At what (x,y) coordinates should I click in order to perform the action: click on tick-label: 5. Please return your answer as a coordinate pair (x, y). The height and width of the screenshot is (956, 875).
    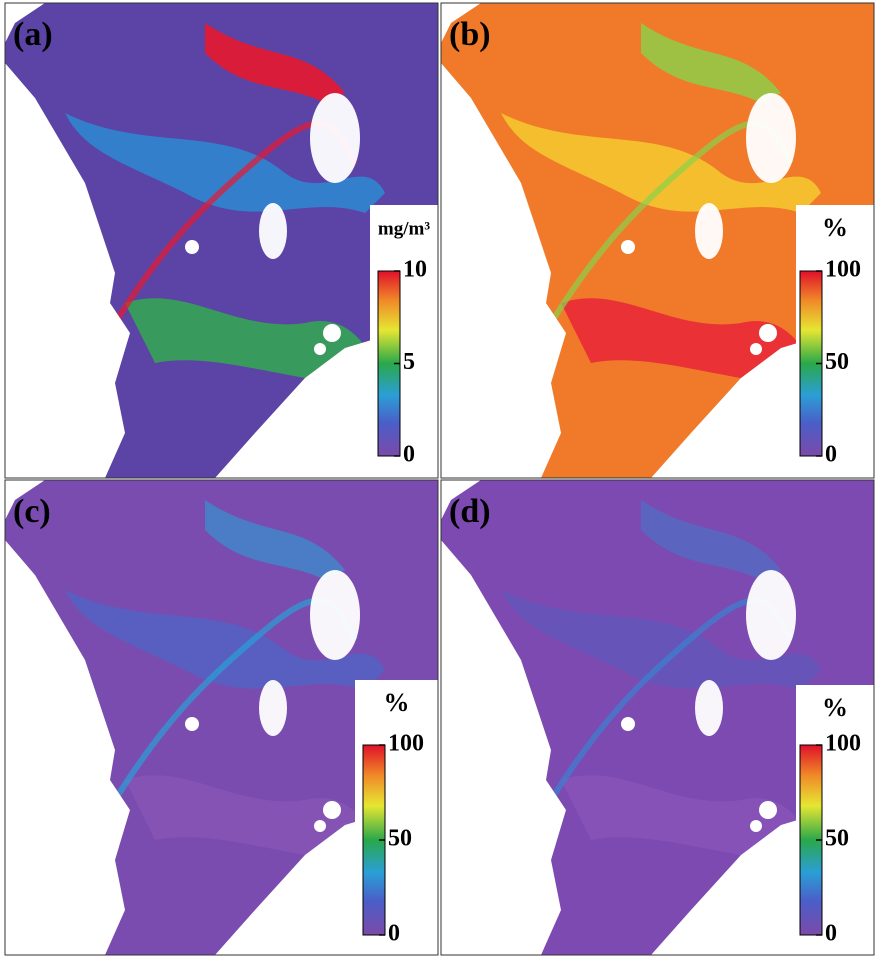
    Looking at the image, I should click on (409, 362).